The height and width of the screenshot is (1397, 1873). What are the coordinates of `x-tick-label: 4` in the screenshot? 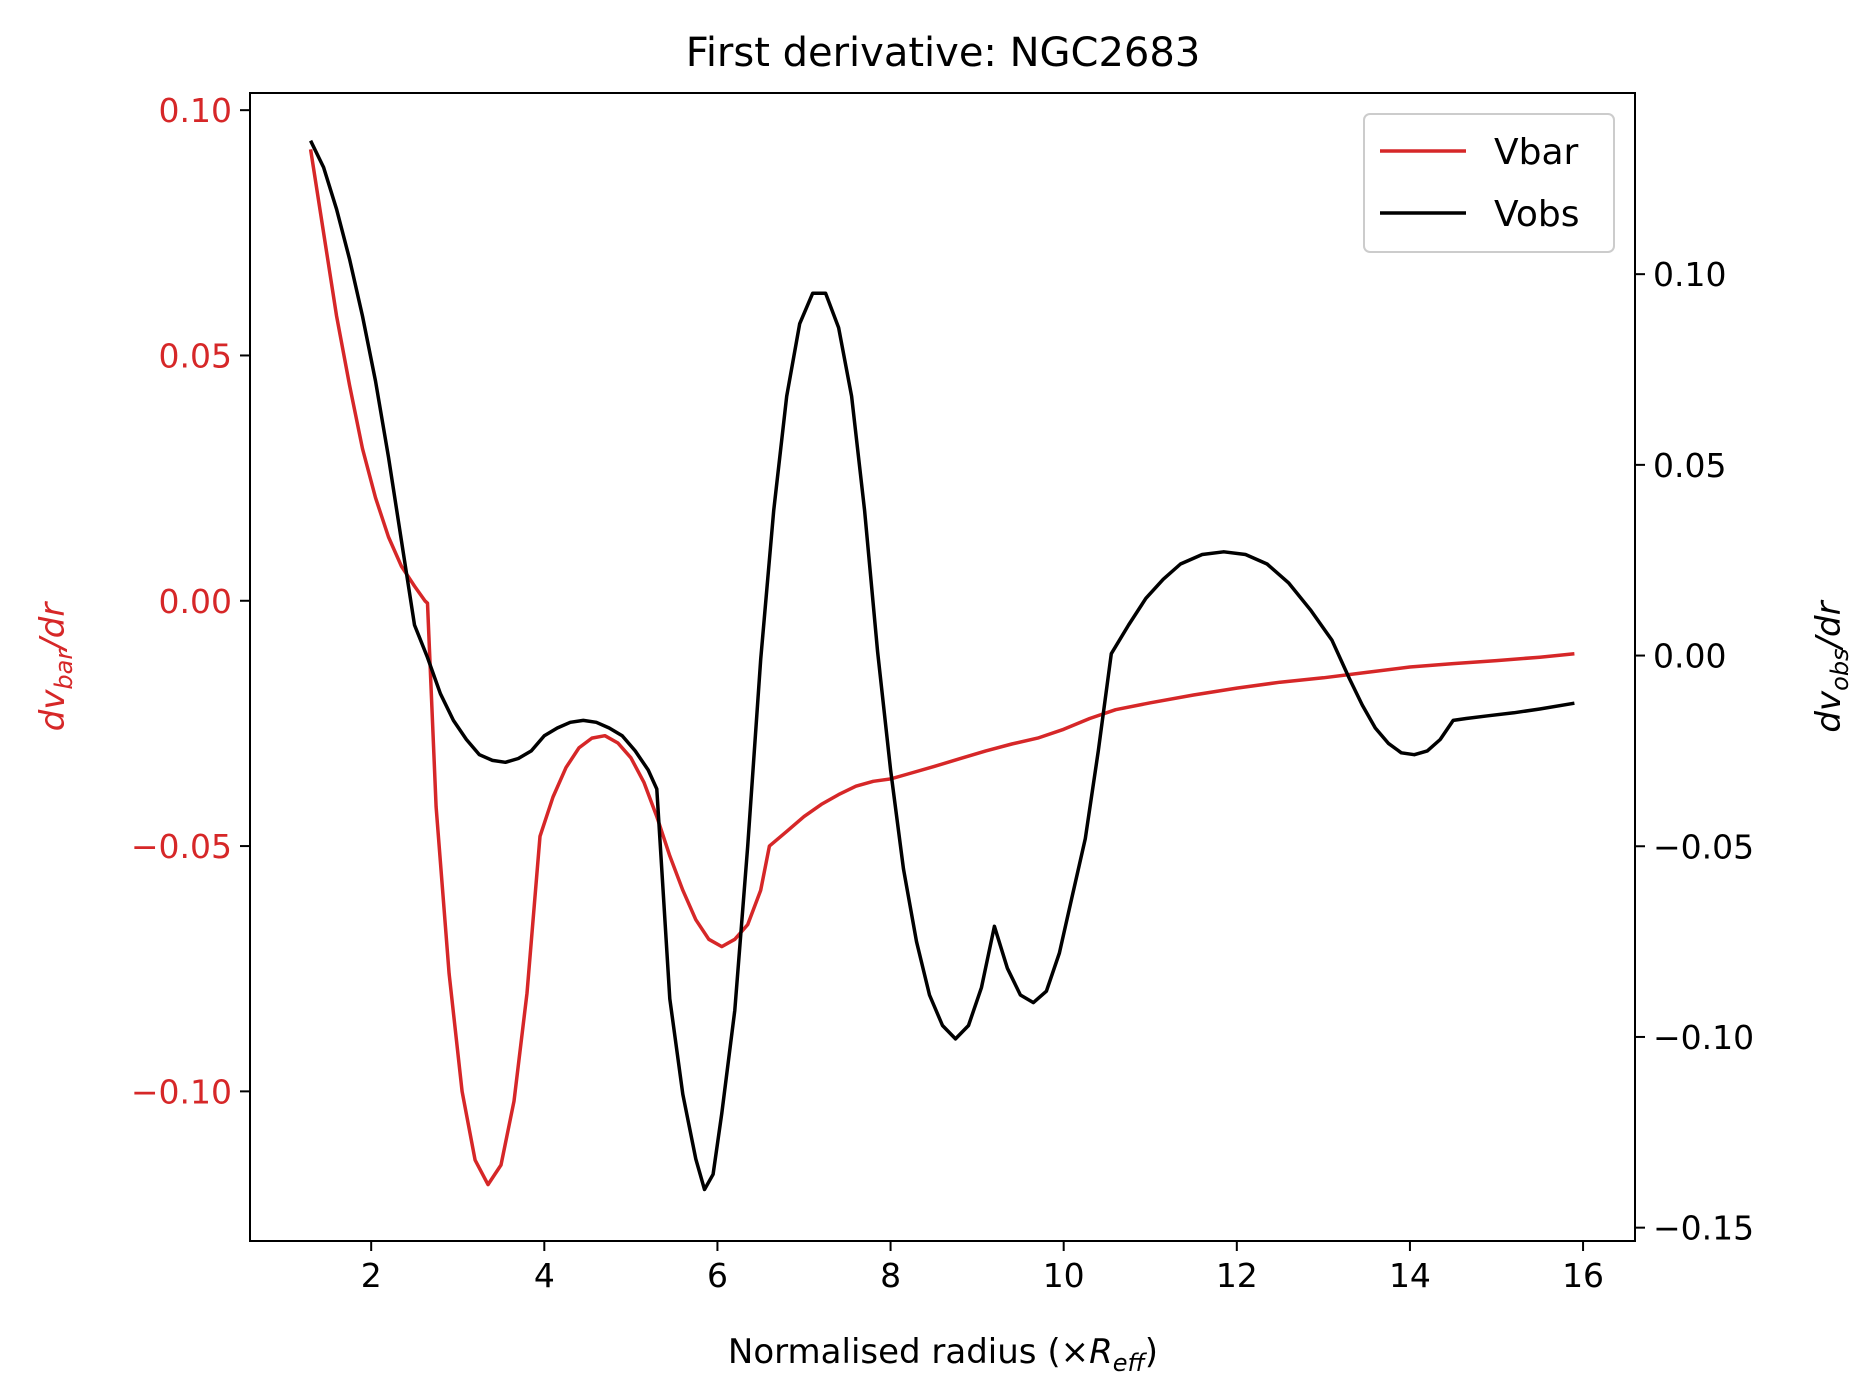 It's located at (544, 1275).